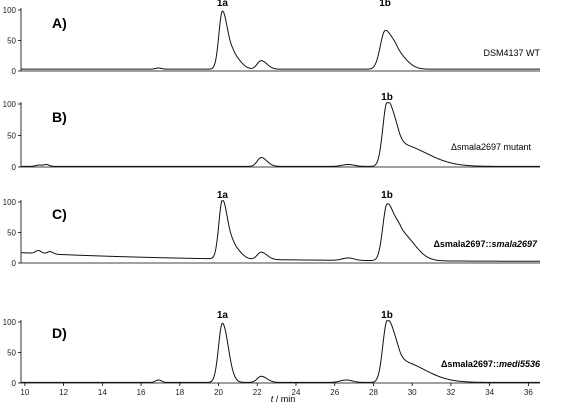  I want to click on x-tick-label: 26, so click(334, 392).